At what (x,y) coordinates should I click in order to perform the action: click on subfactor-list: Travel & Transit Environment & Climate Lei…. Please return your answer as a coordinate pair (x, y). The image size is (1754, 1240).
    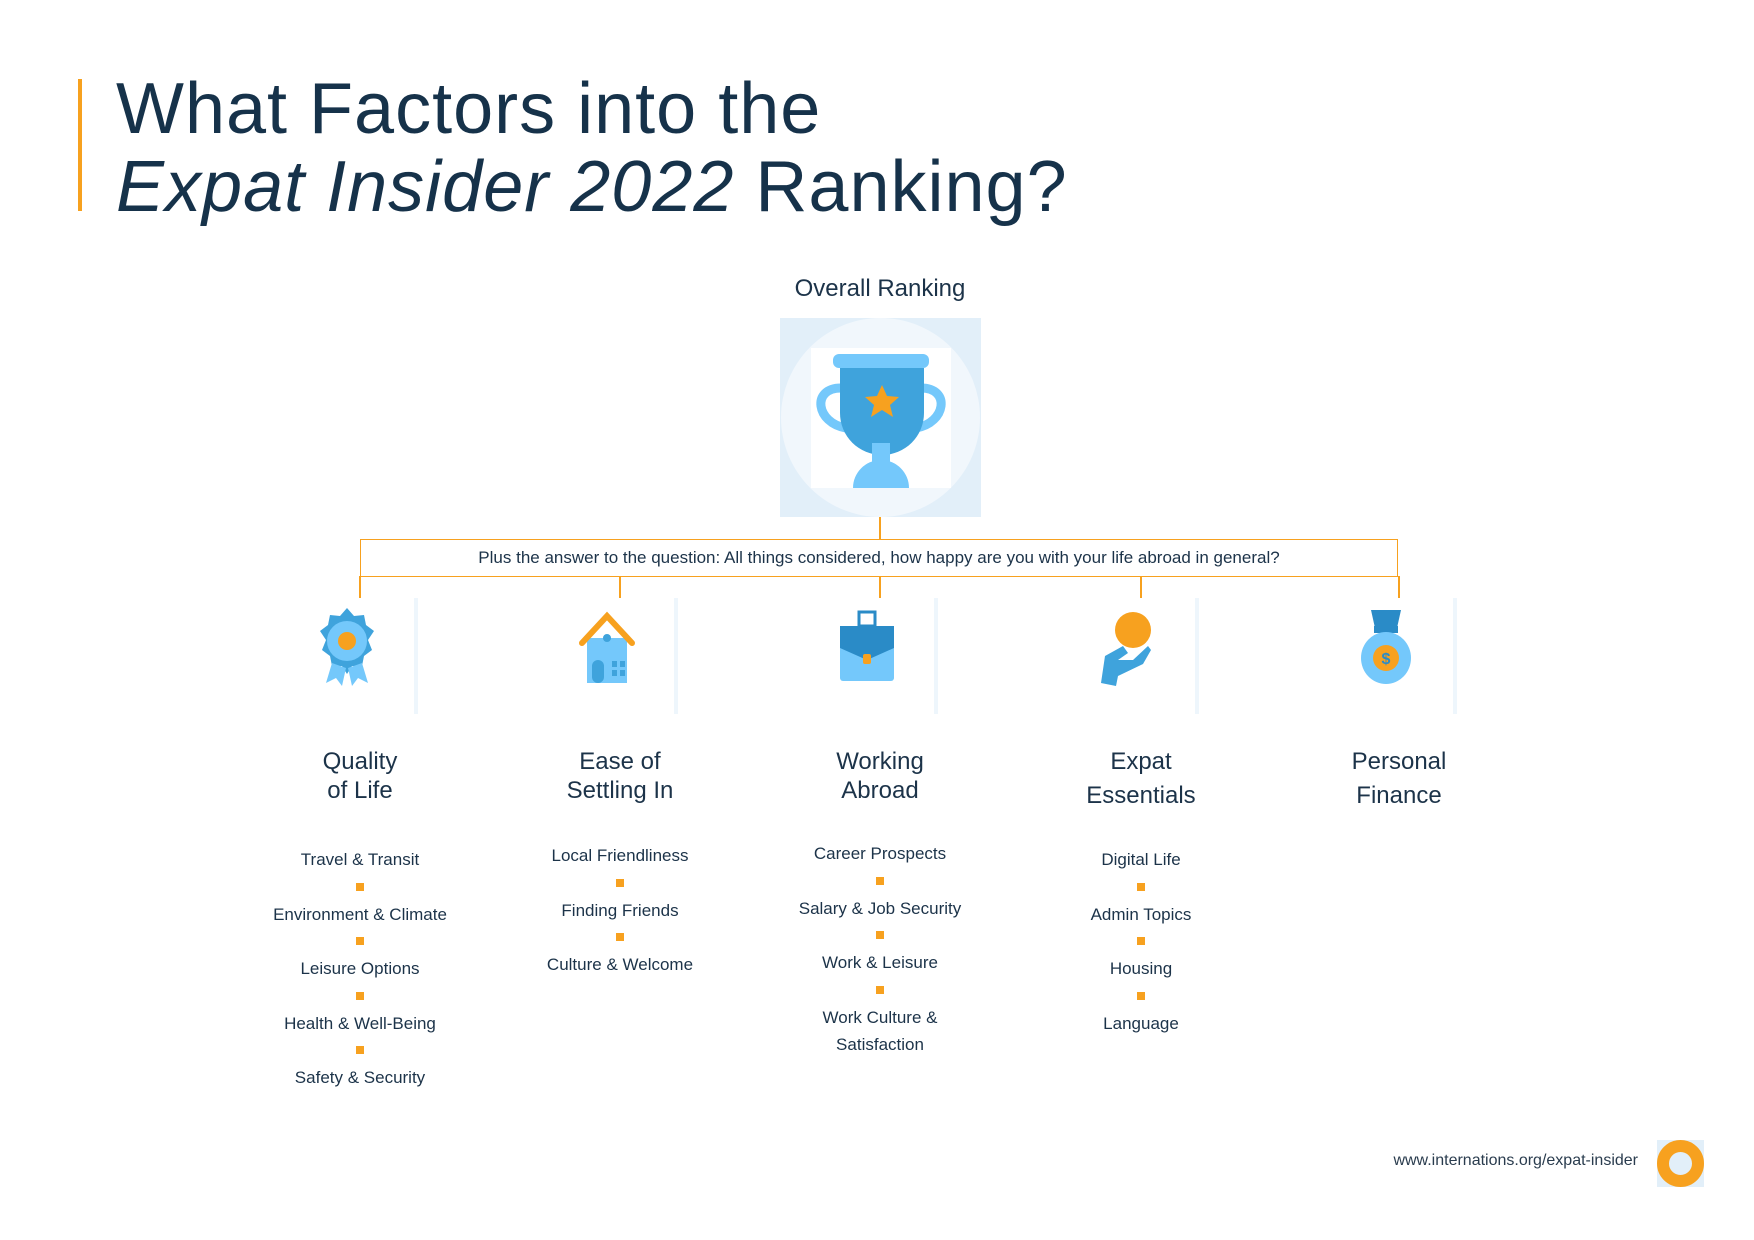
    Looking at the image, I should click on (360, 968).